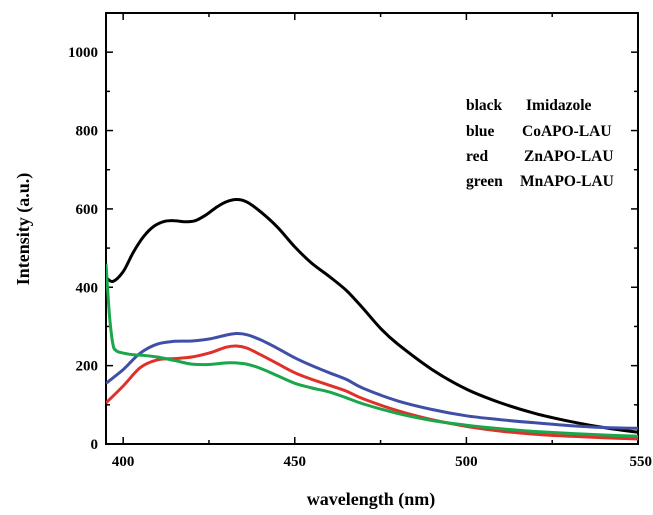 The height and width of the screenshot is (515, 653). What do you see at coordinates (83, 53) in the screenshot?
I see `y-tick-label: 1000` at bounding box center [83, 53].